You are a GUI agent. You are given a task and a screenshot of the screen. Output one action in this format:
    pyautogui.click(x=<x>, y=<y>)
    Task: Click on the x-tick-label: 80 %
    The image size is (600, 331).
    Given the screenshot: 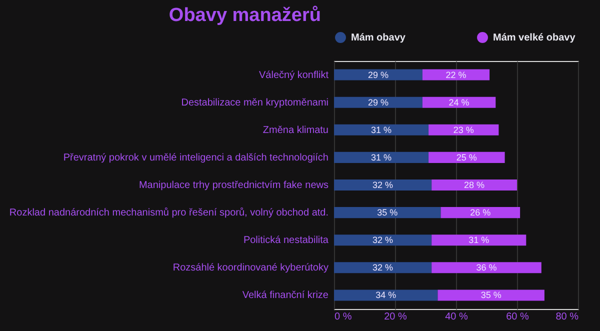 What is the action you would take?
    pyautogui.click(x=567, y=317)
    